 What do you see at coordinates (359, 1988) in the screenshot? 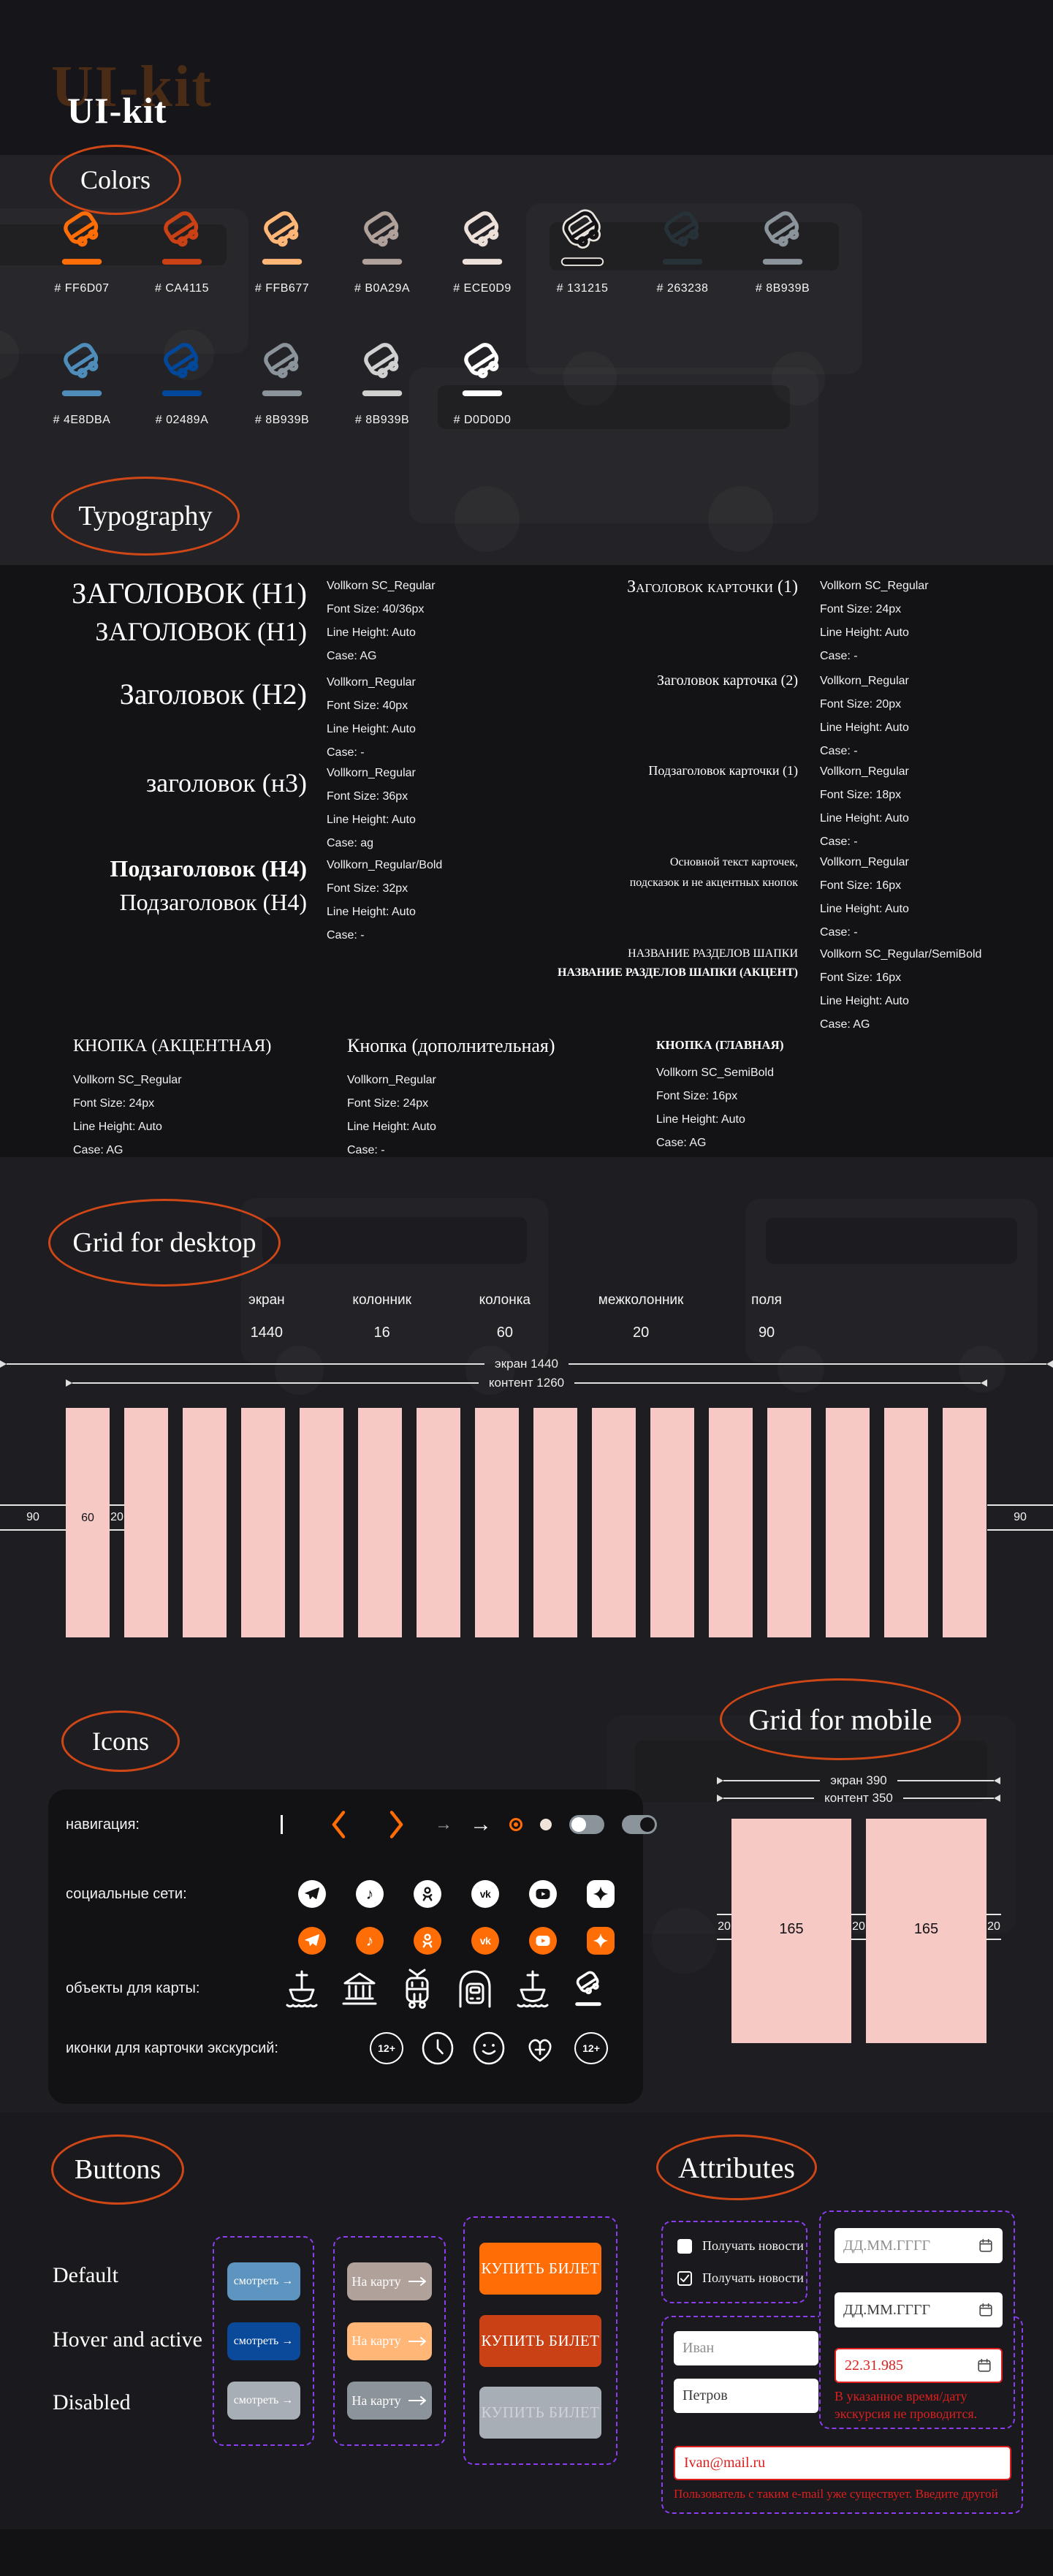
I see `museum-icon` at bounding box center [359, 1988].